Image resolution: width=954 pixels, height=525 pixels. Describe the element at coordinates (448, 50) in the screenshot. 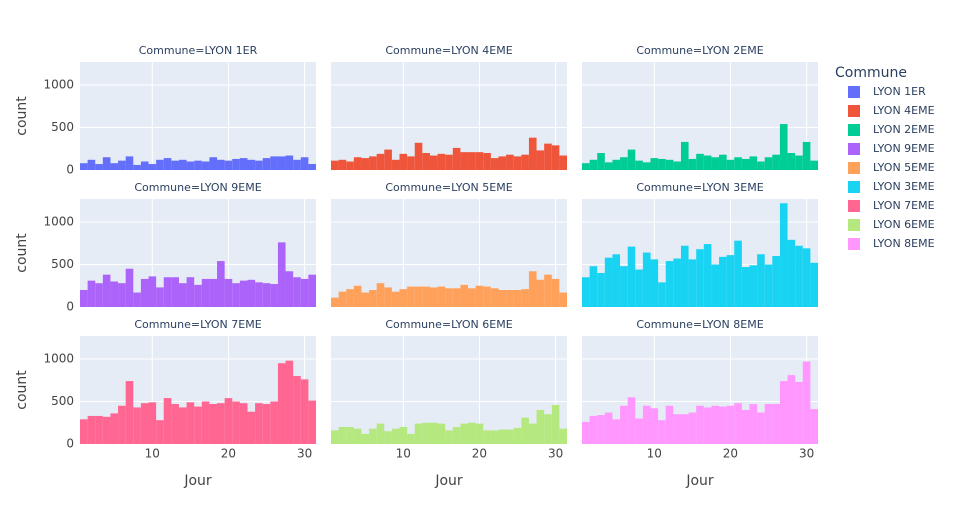

I see `facet-title: Commune=LYON 4EME` at that location.